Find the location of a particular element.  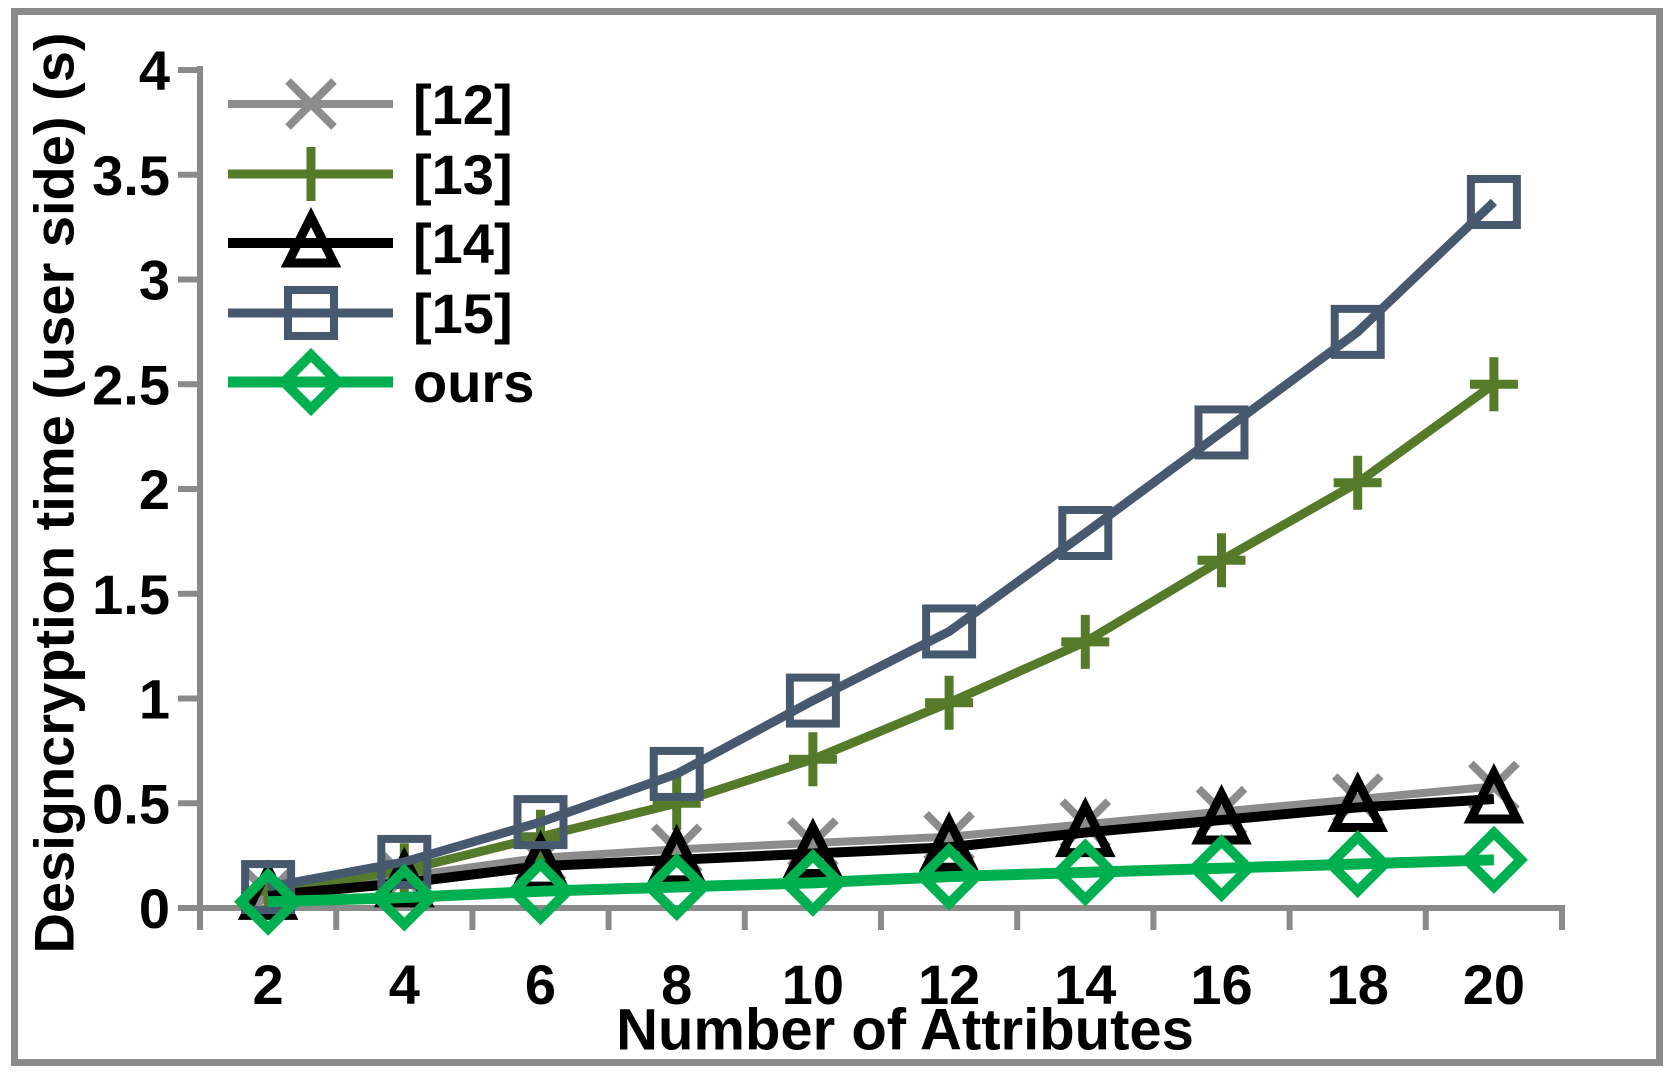

legend-label: ours is located at coordinates (473, 382).